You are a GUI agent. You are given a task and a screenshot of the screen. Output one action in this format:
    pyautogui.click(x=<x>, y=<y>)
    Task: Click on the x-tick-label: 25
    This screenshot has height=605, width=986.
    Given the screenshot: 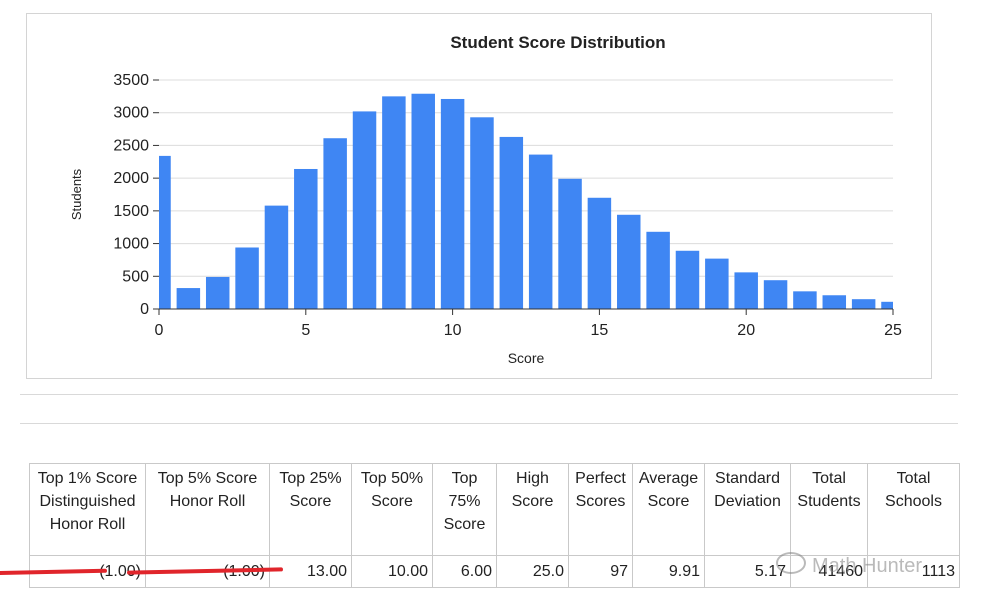 What is the action you would take?
    pyautogui.click(x=893, y=330)
    